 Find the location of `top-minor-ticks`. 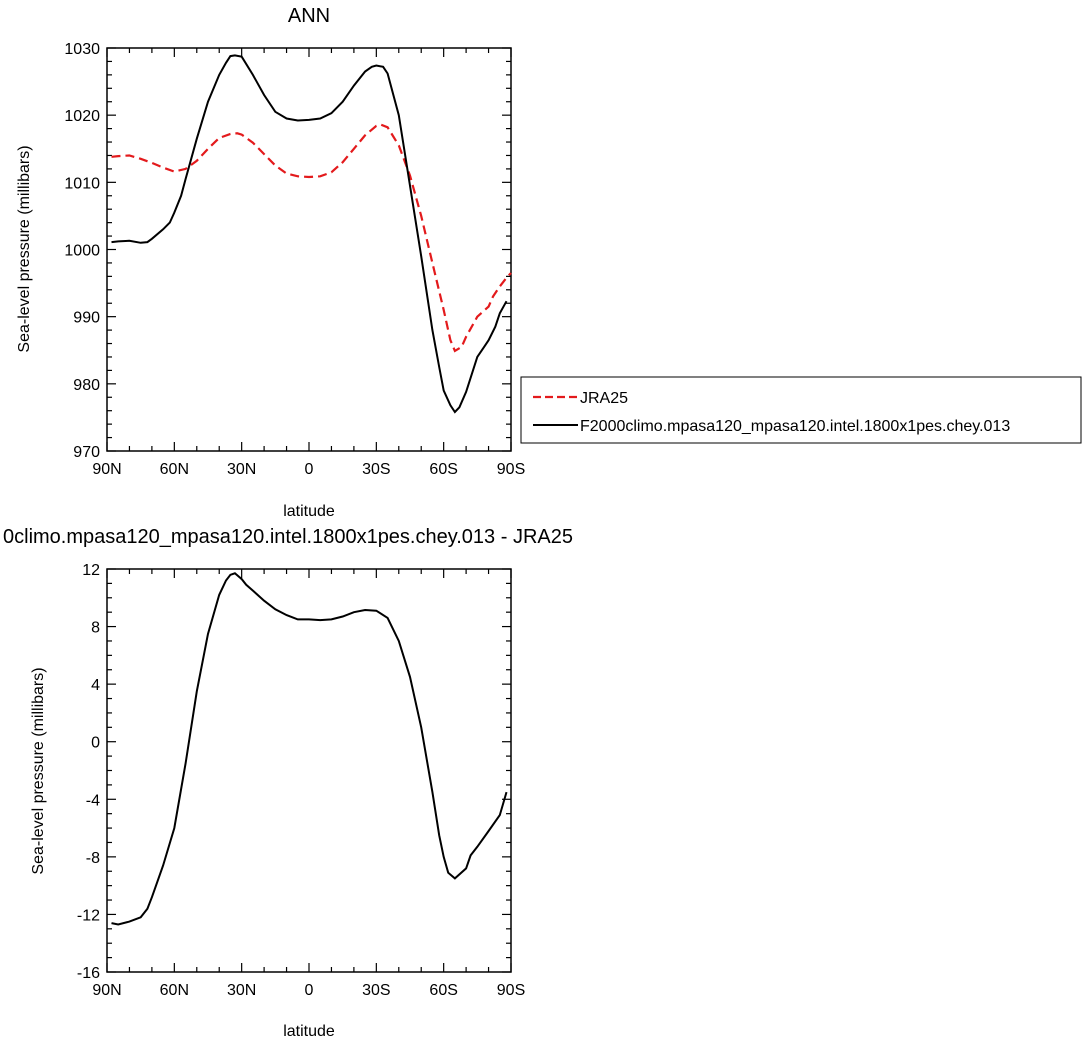

top-minor-ticks is located at coordinates (309, 249).